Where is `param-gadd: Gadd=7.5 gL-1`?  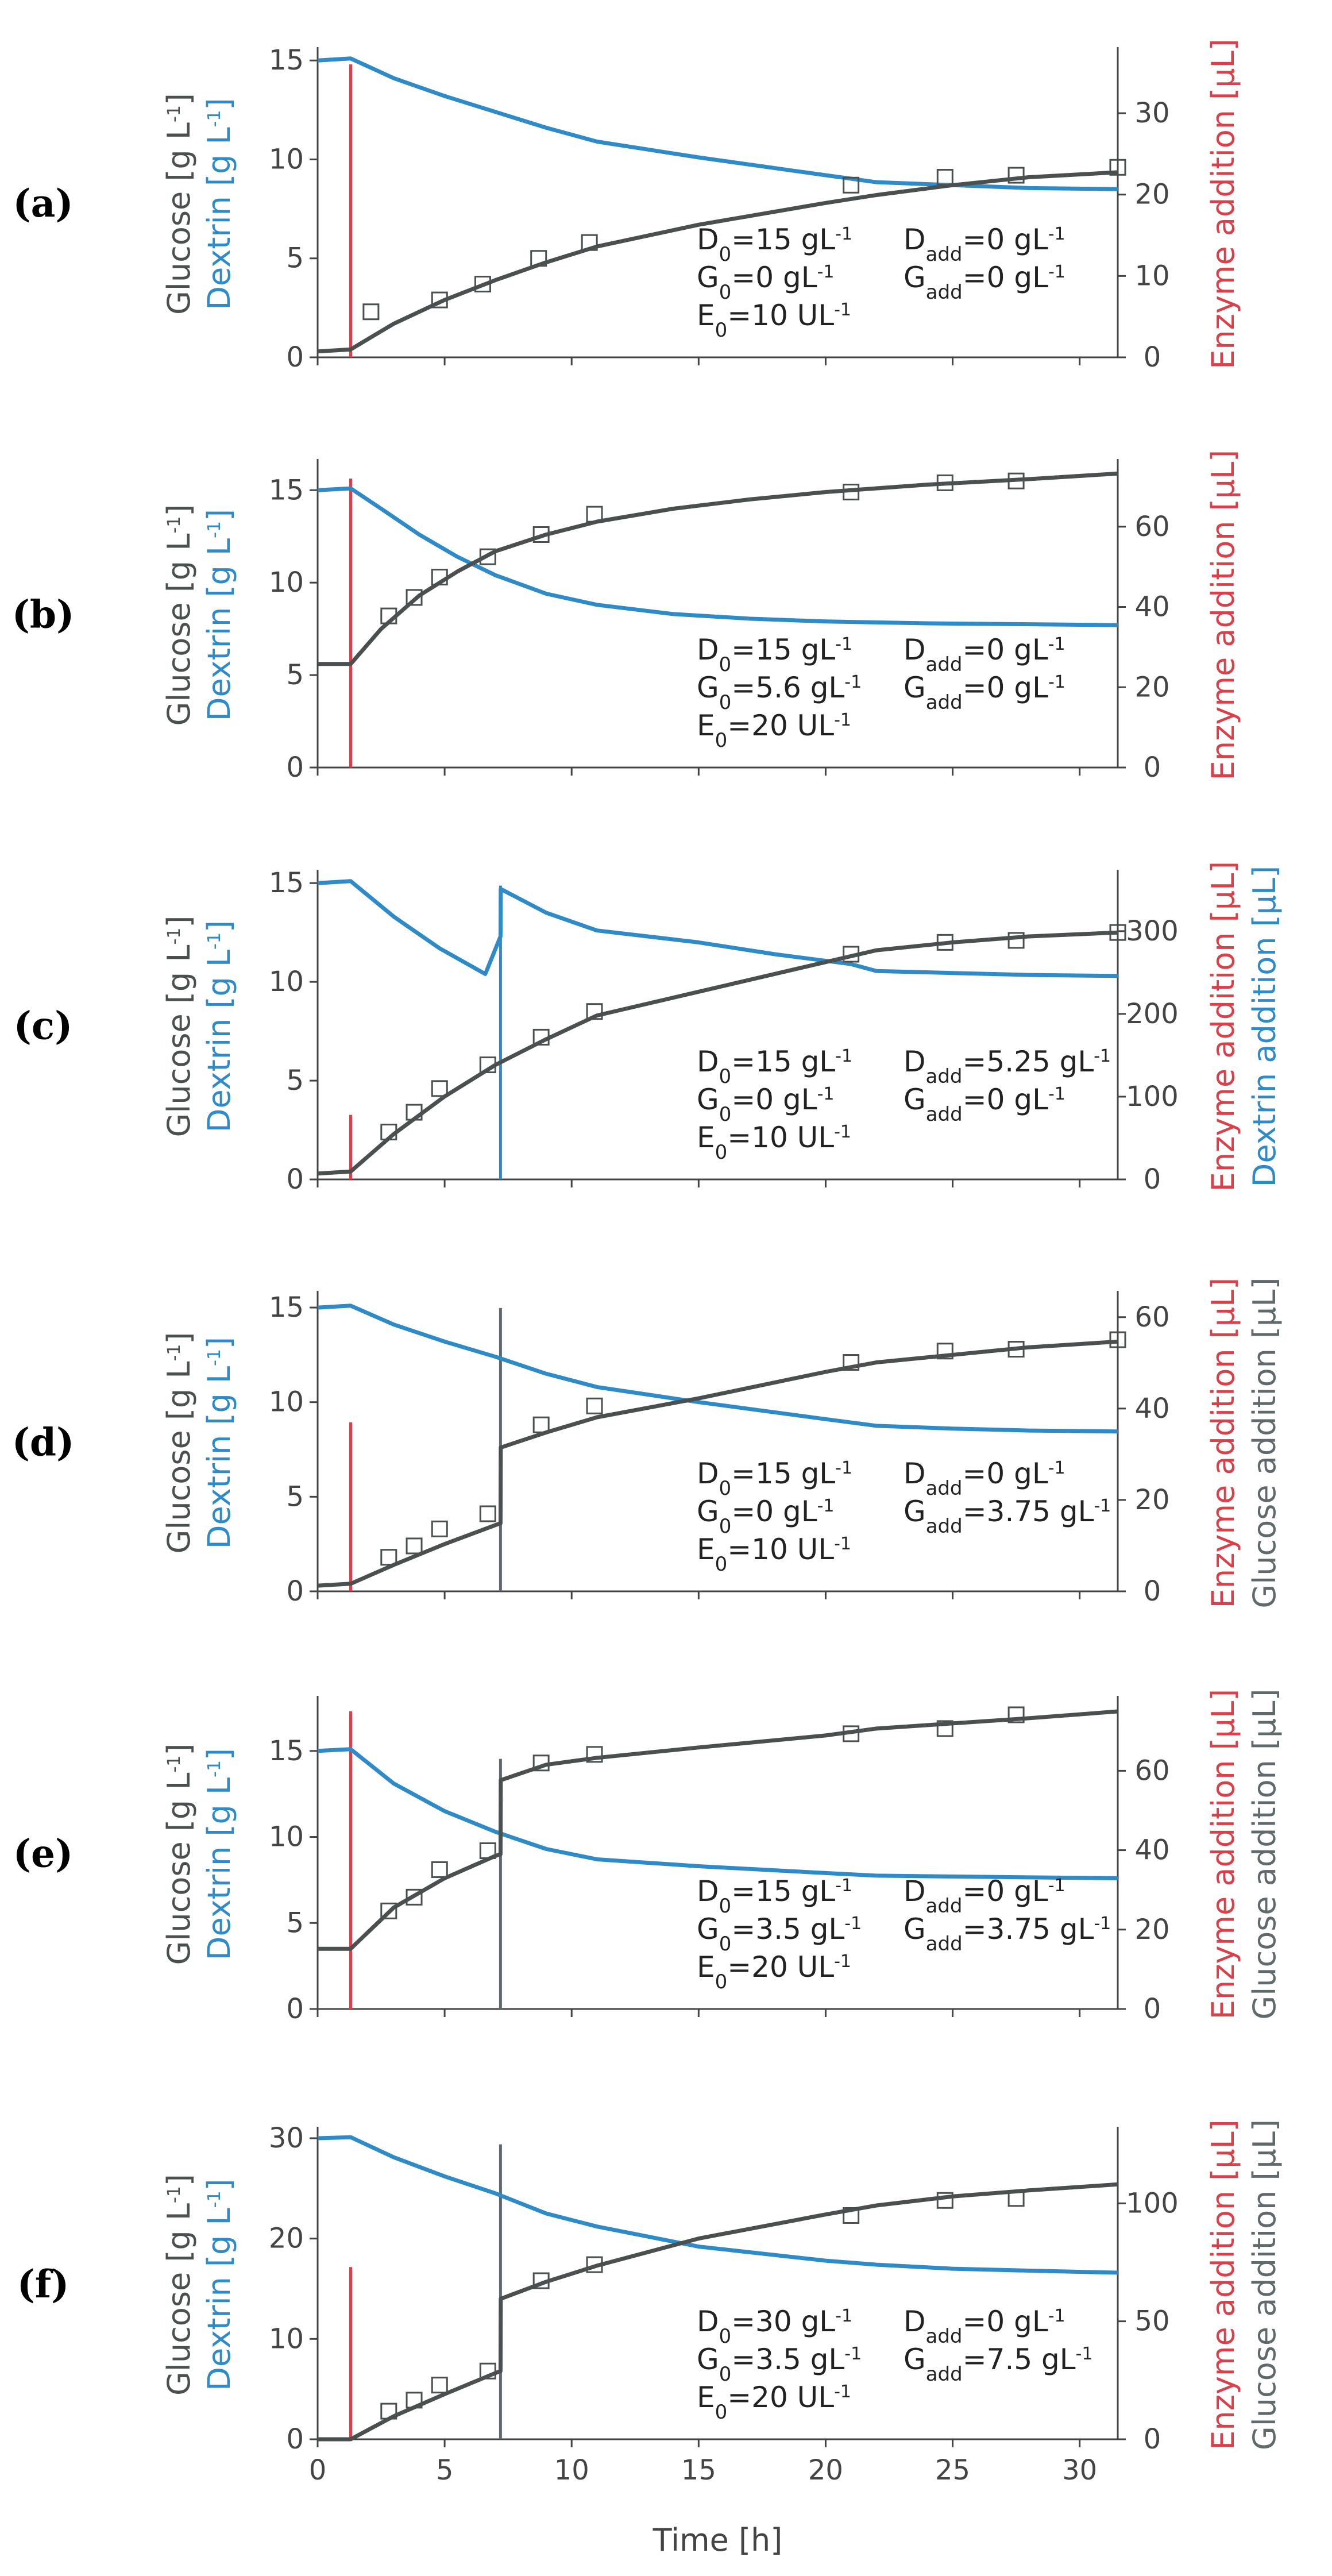
param-gadd: Gadd=7.5 gL-1 is located at coordinates (999, 2364).